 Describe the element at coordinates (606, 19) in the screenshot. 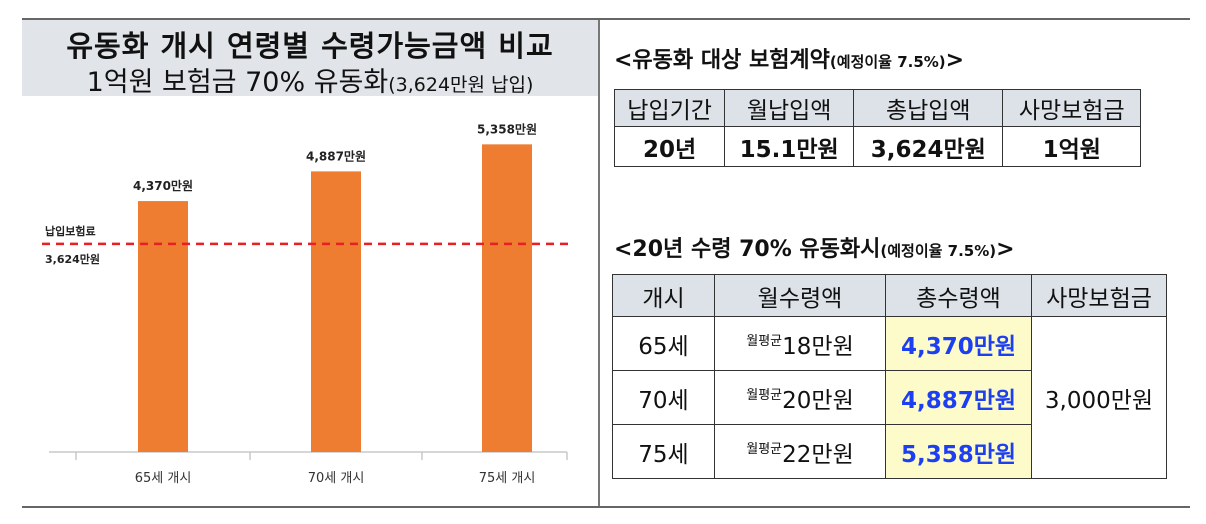

I see `top-rule` at that location.